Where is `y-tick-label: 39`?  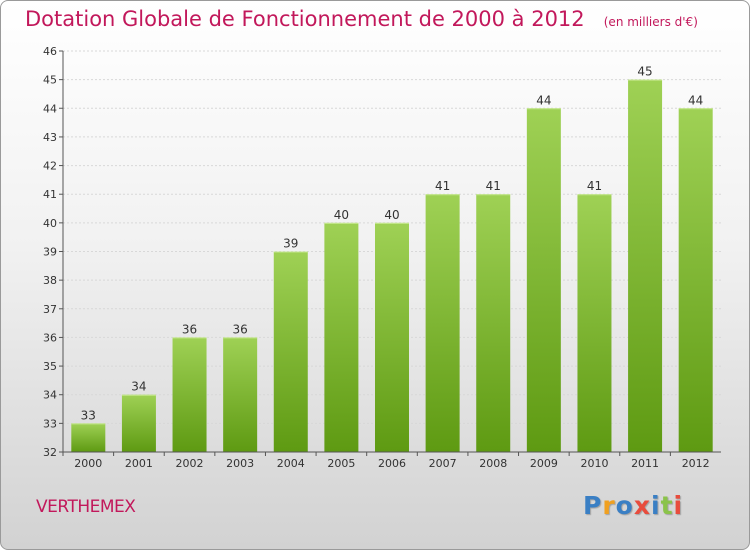
y-tick-label: 39 is located at coordinates (50, 252).